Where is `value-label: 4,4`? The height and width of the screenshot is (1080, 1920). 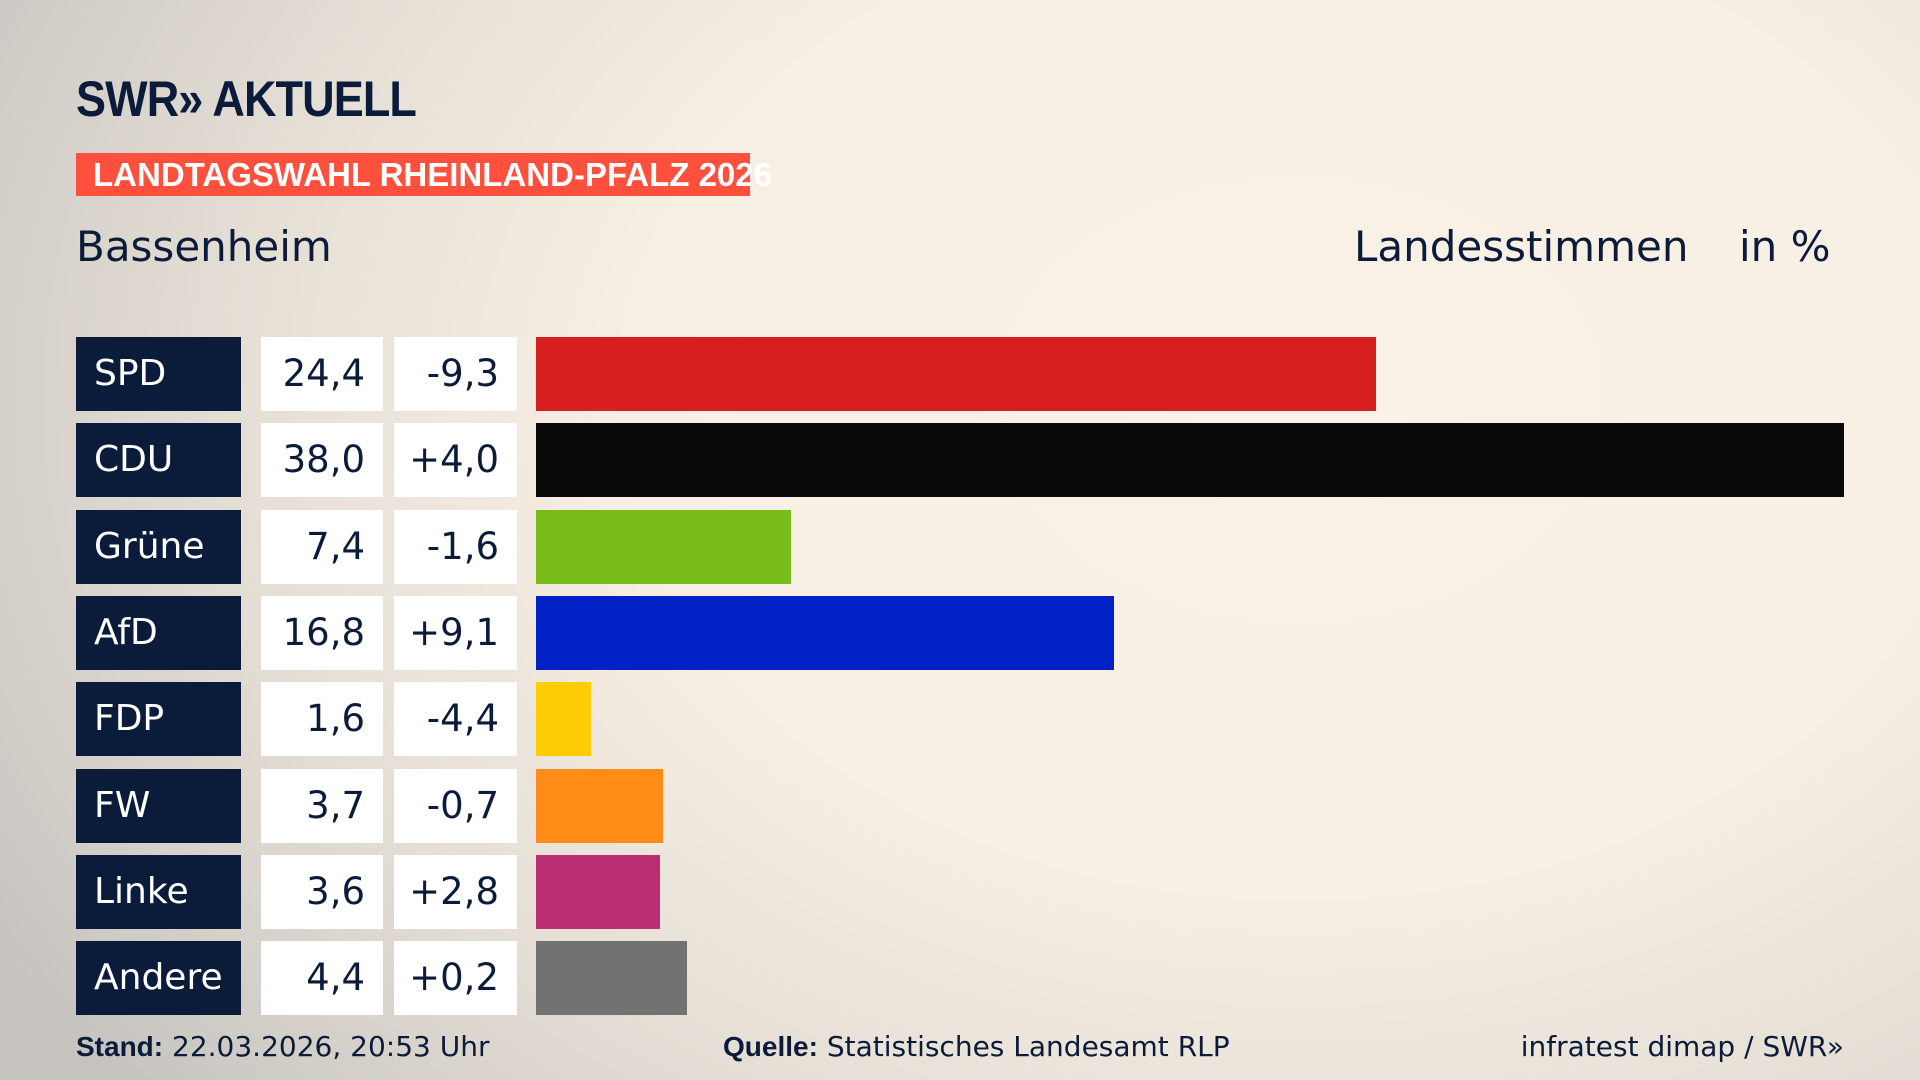 value-label: 4,4 is located at coordinates (322, 978).